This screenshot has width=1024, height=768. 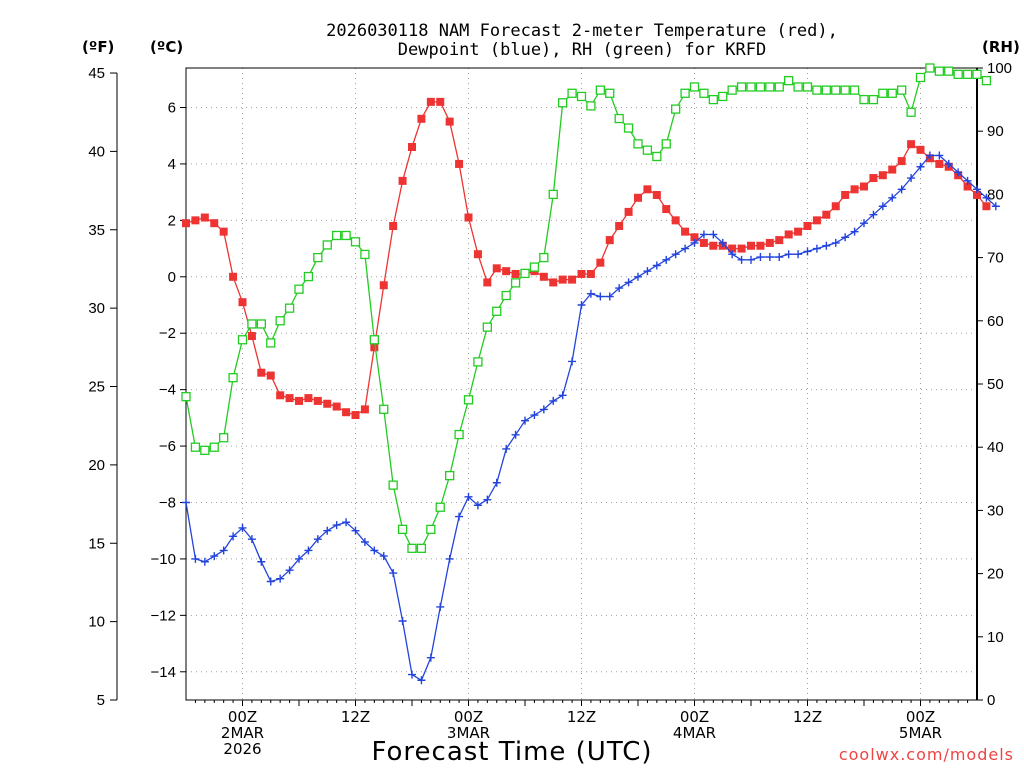 What do you see at coordinates (920, 717) in the screenshot?
I see `x-tick-label: 00Z` at bounding box center [920, 717].